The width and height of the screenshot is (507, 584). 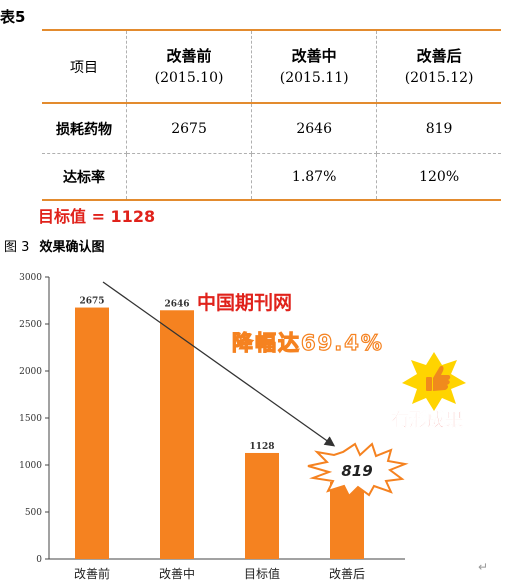 What do you see at coordinates (189, 55) in the screenshot?
I see `header-before-label: 改善前` at bounding box center [189, 55].